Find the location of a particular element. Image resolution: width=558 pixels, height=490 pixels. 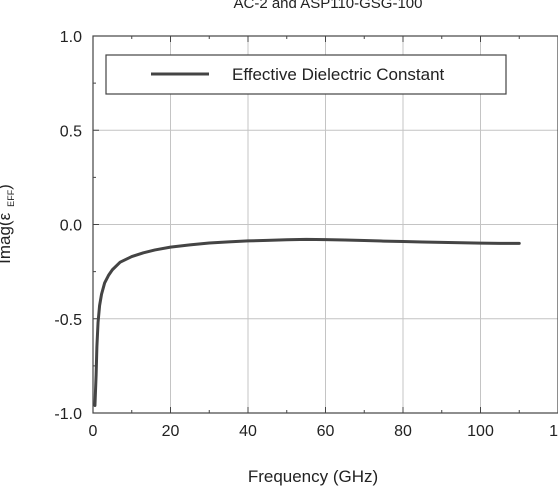

x-tick-label: 40 is located at coordinates (248, 431).